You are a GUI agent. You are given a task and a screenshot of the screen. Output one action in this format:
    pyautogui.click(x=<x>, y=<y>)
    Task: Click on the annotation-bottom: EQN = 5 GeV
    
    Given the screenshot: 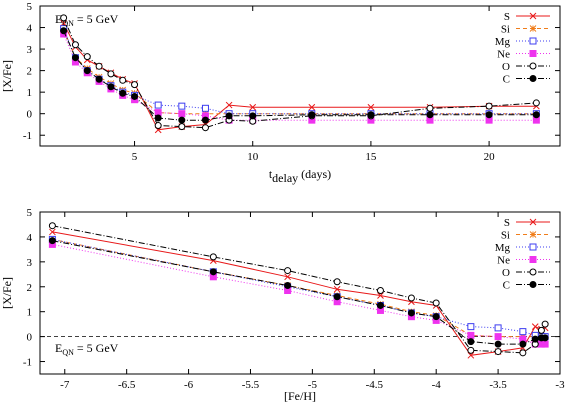 What is the action you would take?
    pyautogui.click(x=87, y=349)
    